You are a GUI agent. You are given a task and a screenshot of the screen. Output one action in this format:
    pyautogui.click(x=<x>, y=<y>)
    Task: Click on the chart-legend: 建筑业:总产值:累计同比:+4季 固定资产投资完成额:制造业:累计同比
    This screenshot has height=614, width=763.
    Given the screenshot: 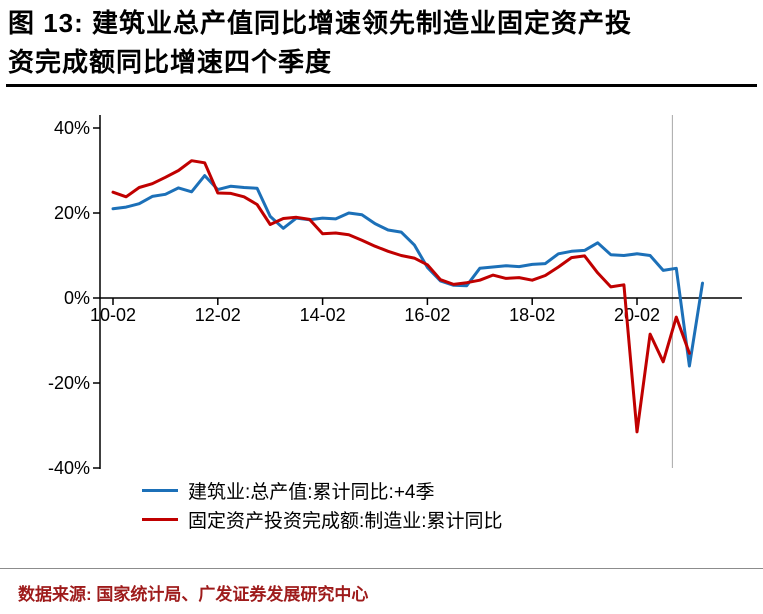 What is the action you would take?
    pyautogui.click(x=322, y=505)
    